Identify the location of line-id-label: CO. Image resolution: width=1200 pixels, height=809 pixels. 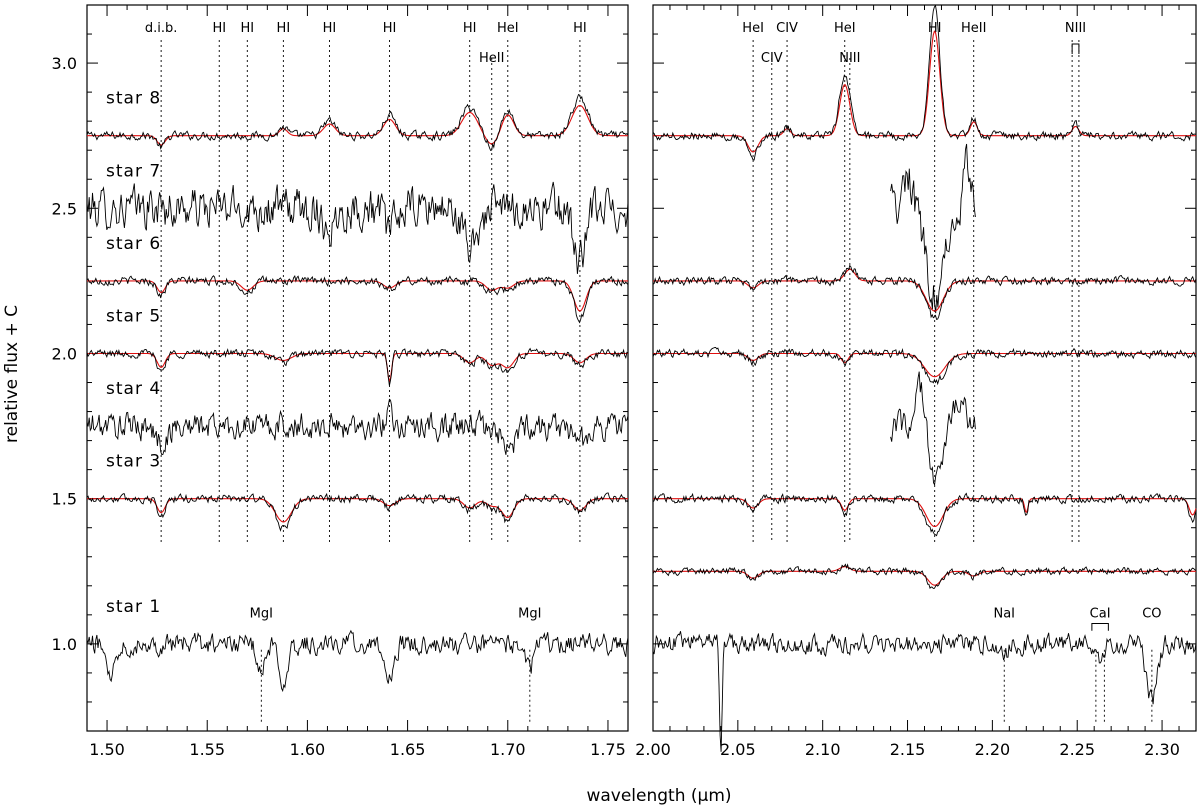
(1151, 614).